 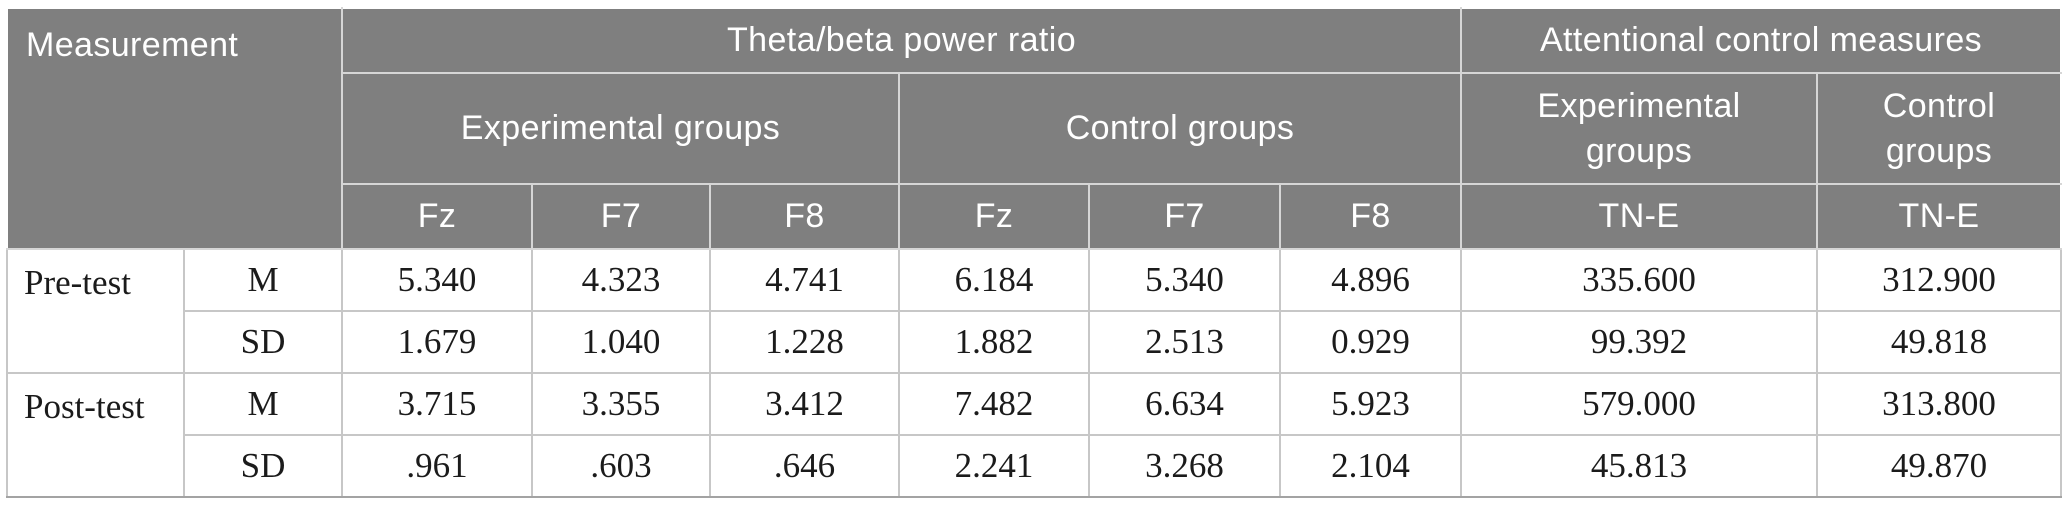 I want to click on value-cell: 45.813, so click(x=1639, y=466).